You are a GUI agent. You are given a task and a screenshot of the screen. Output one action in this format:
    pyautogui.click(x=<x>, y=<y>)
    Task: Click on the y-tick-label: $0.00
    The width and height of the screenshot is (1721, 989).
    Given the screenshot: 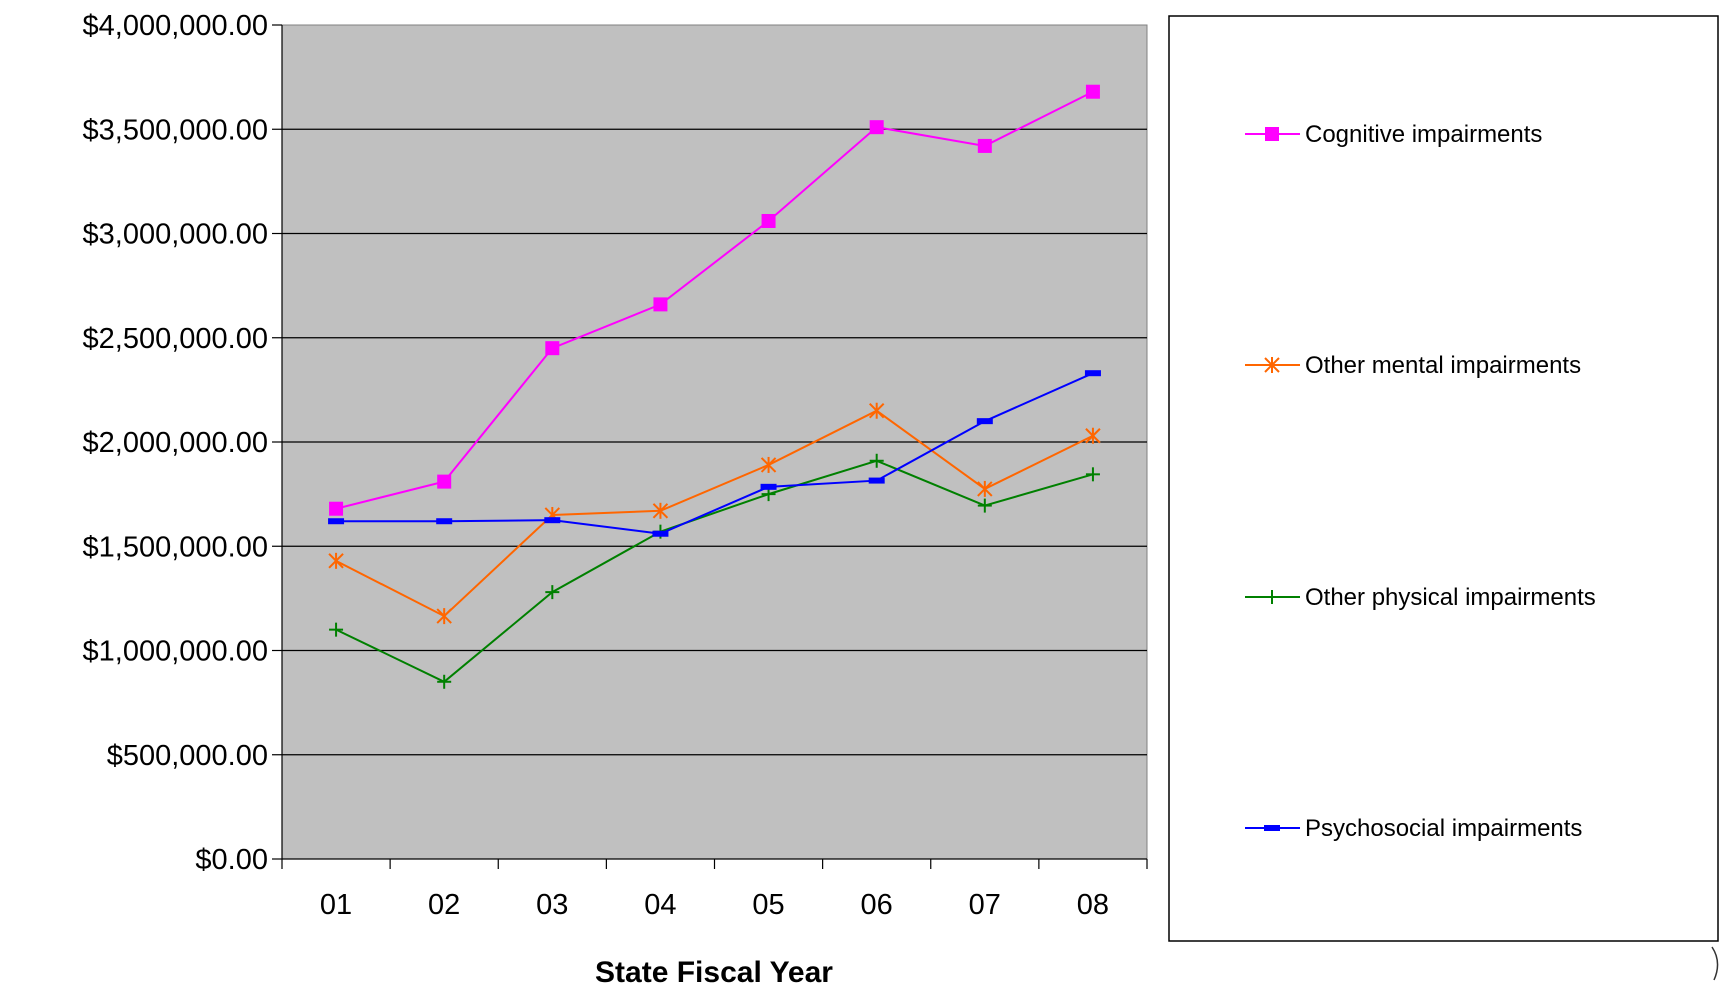 What is the action you would take?
    pyautogui.click(x=231, y=860)
    